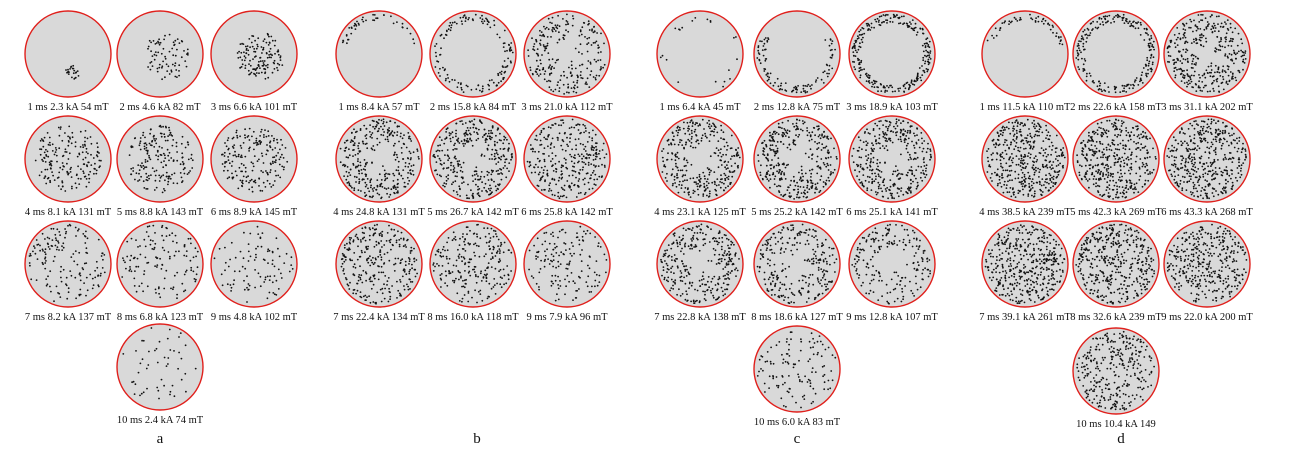 This screenshot has width=1307, height=455. What do you see at coordinates (698, 52) in the screenshot?
I see `cathode-spots` at bounding box center [698, 52].